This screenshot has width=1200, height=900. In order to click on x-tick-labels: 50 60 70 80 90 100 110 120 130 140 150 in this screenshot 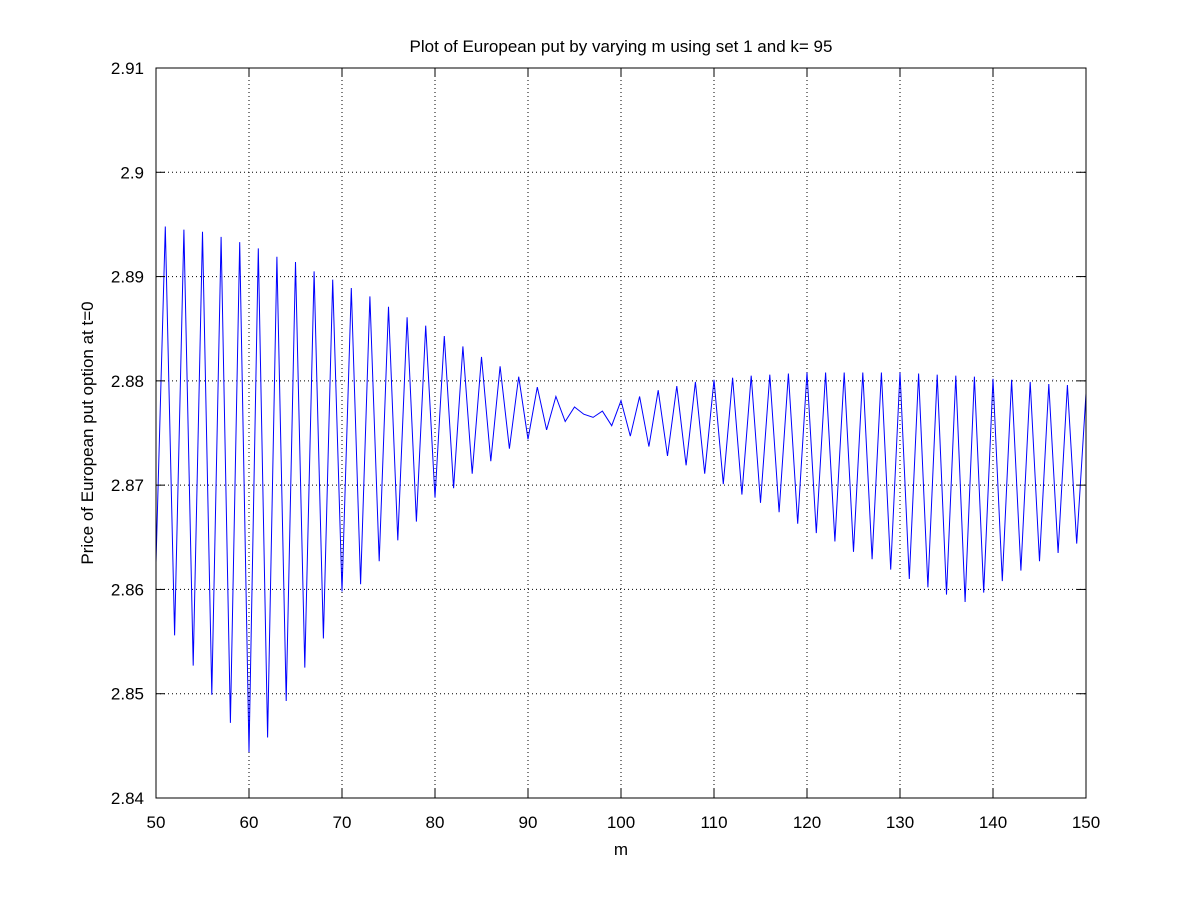, I will do `click(624, 822)`.